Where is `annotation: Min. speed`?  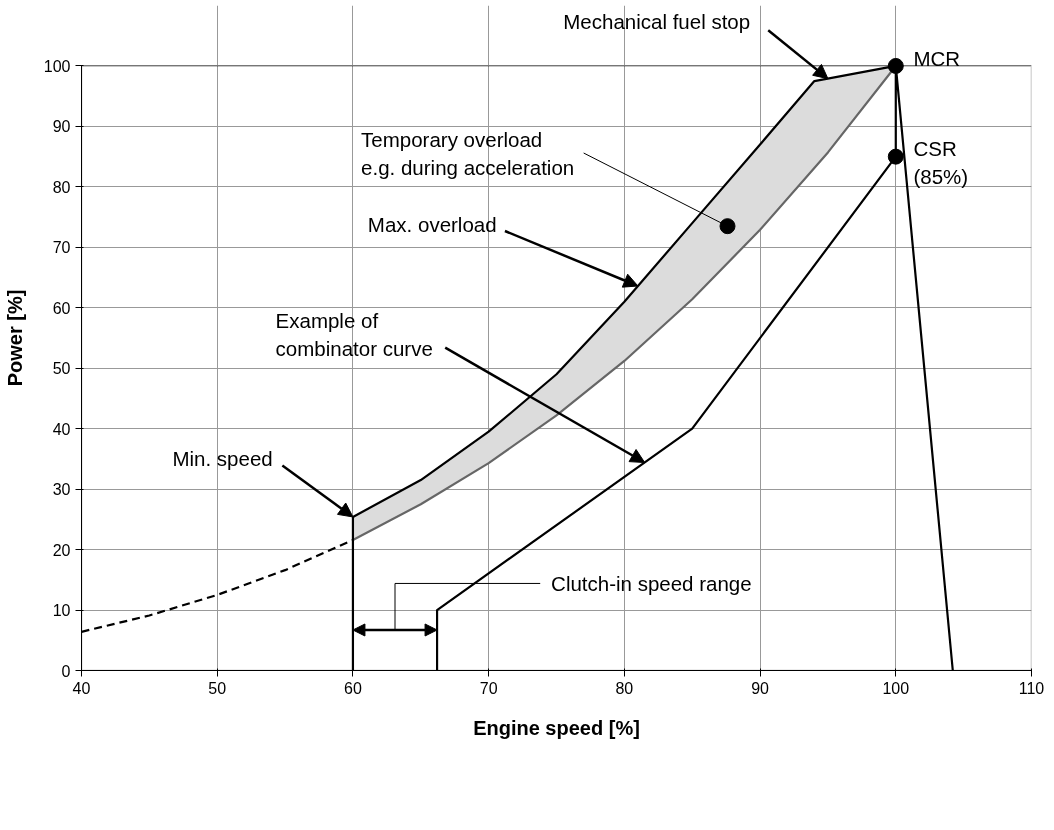 annotation: Min. speed is located at coordinates (222, 458).